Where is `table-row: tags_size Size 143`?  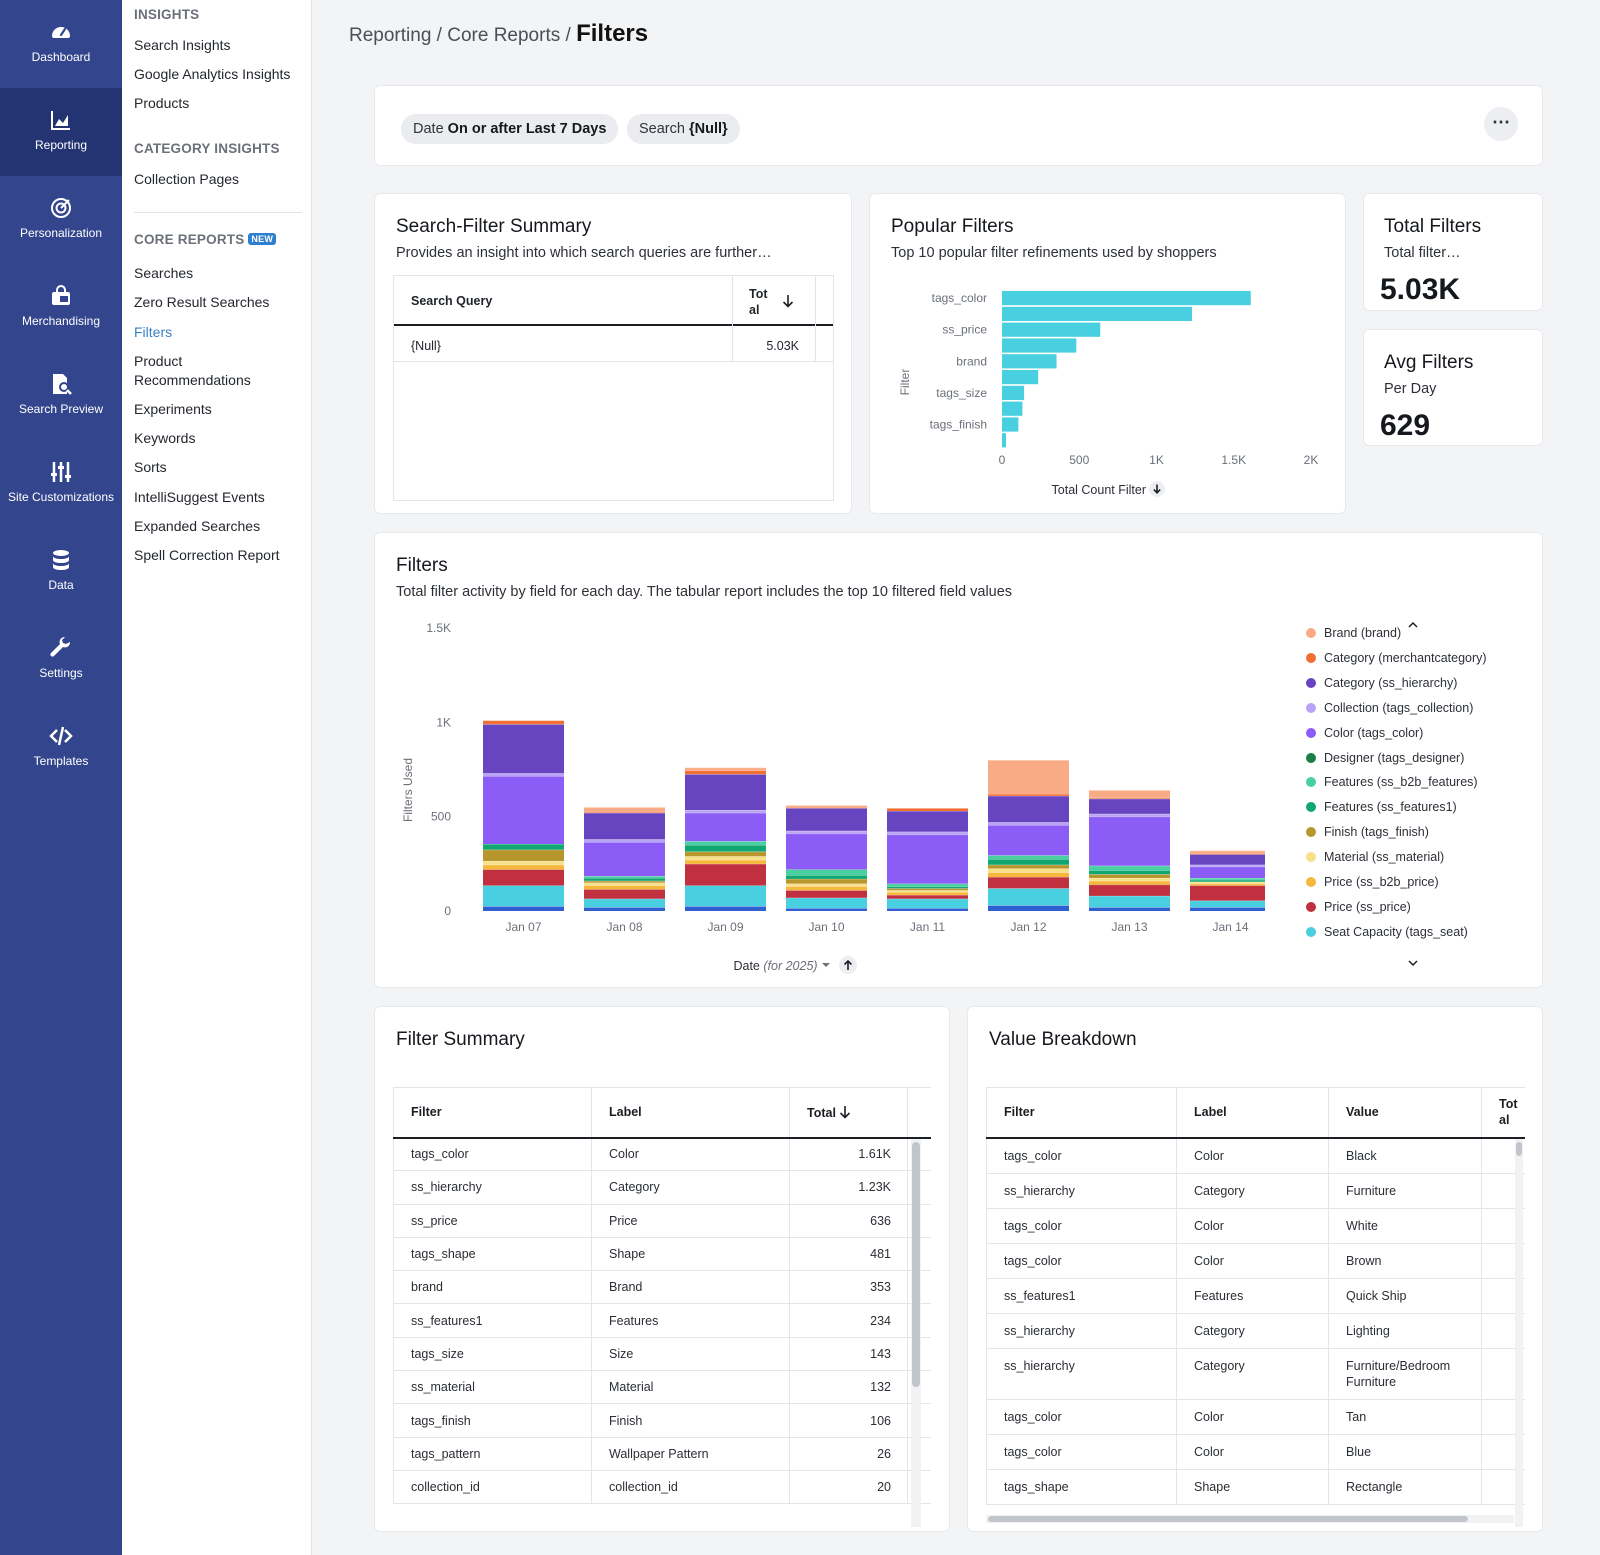 table-row: tags_size Size 143 is located at coordinates (662, 1354).